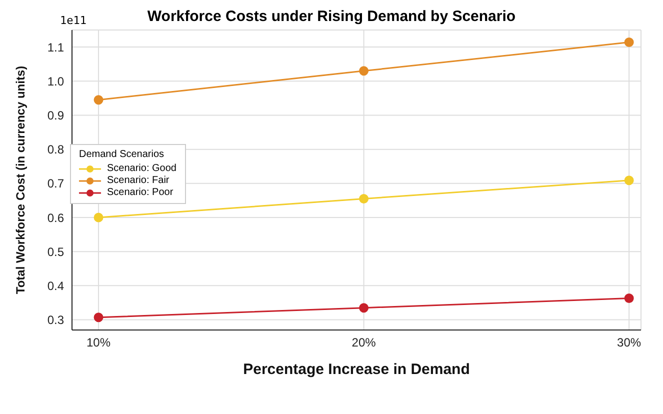 This screenshot has height=414, width=663. What do you see at coordinates (55, 115) in the screenshot?
I see `y-tick-label: 0.9` at bounding box center [55, 115].